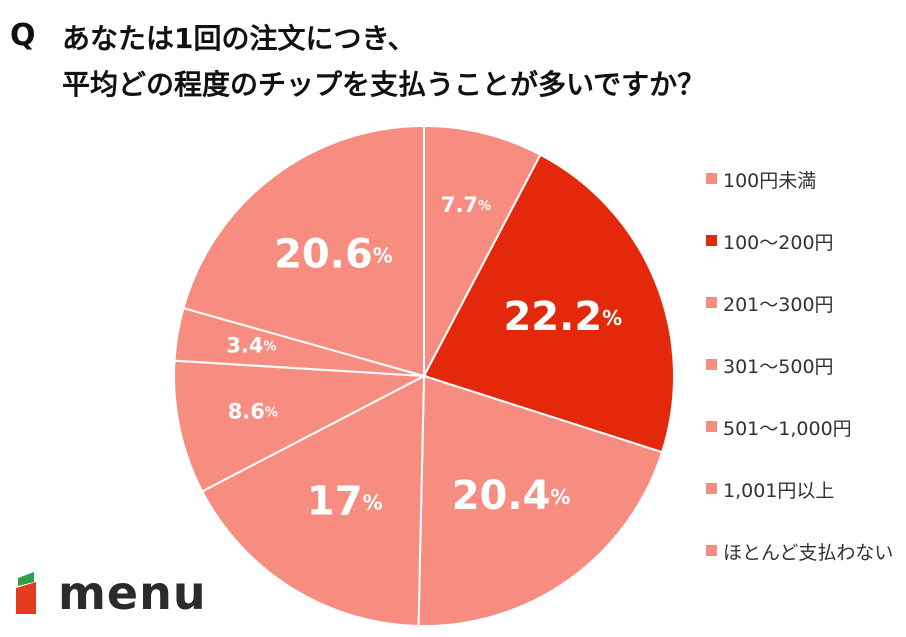  Describe the element at coordinates (799, 445) in the screenshot. I see `legend-item: 501〜1,000円` at that location.